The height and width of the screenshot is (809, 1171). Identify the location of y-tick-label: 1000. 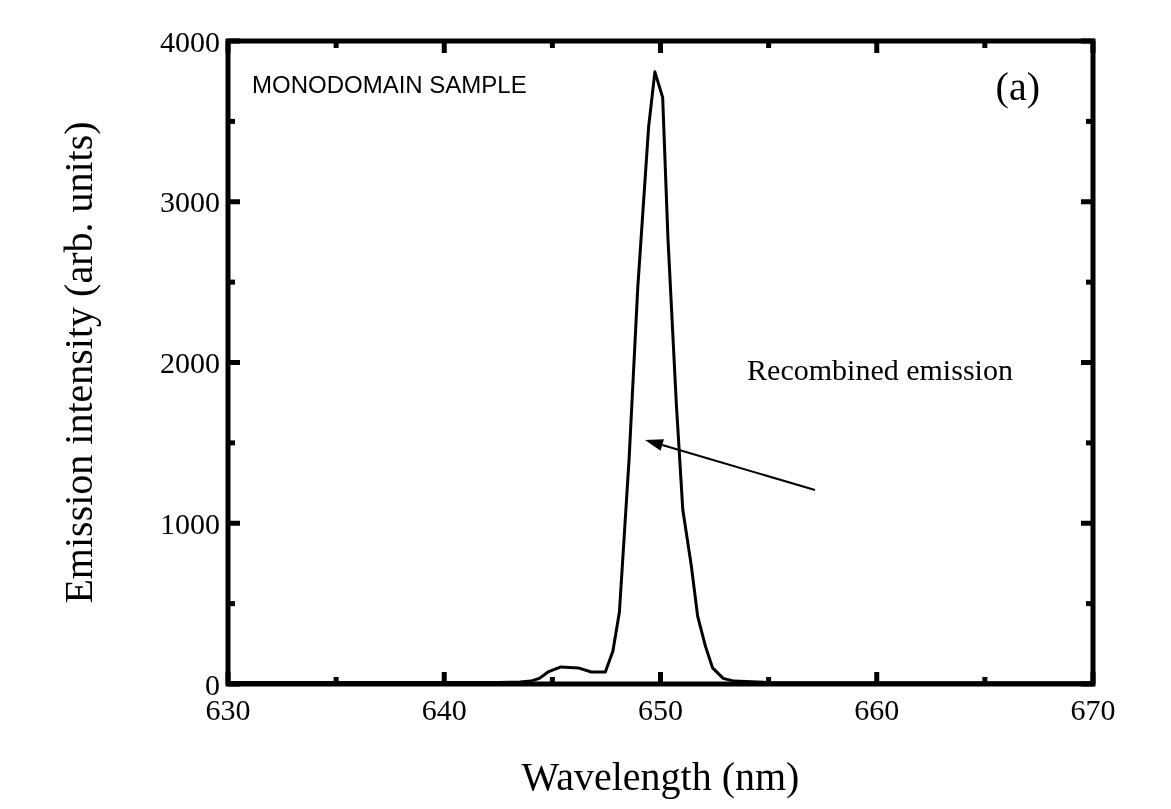
(190, 523).